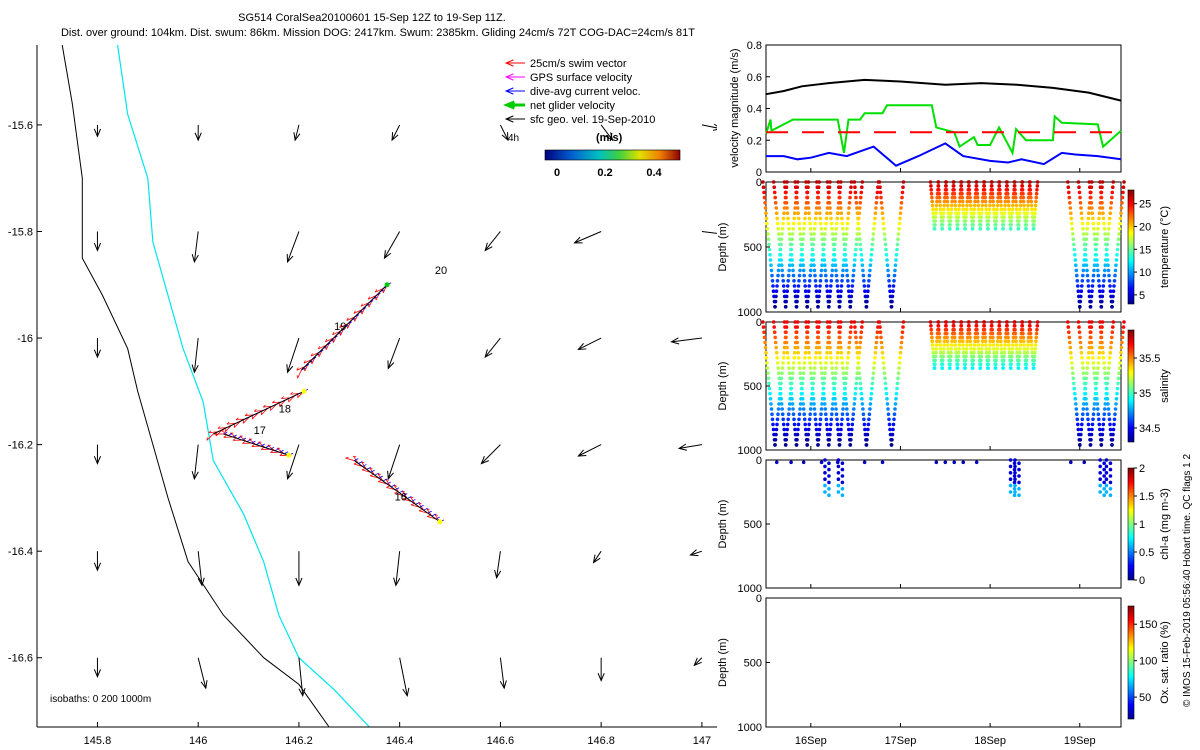  I want to click on velocity-y-tick-label: 0.8, so click(754, 46).